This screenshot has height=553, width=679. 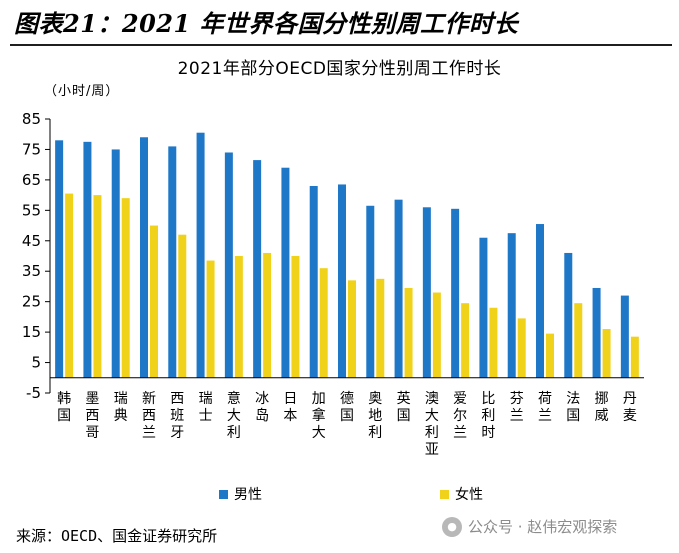 I want to click on y-axis: 85 75 65 55 45 35 25 15 5 -5, so click(x=36, y=256).